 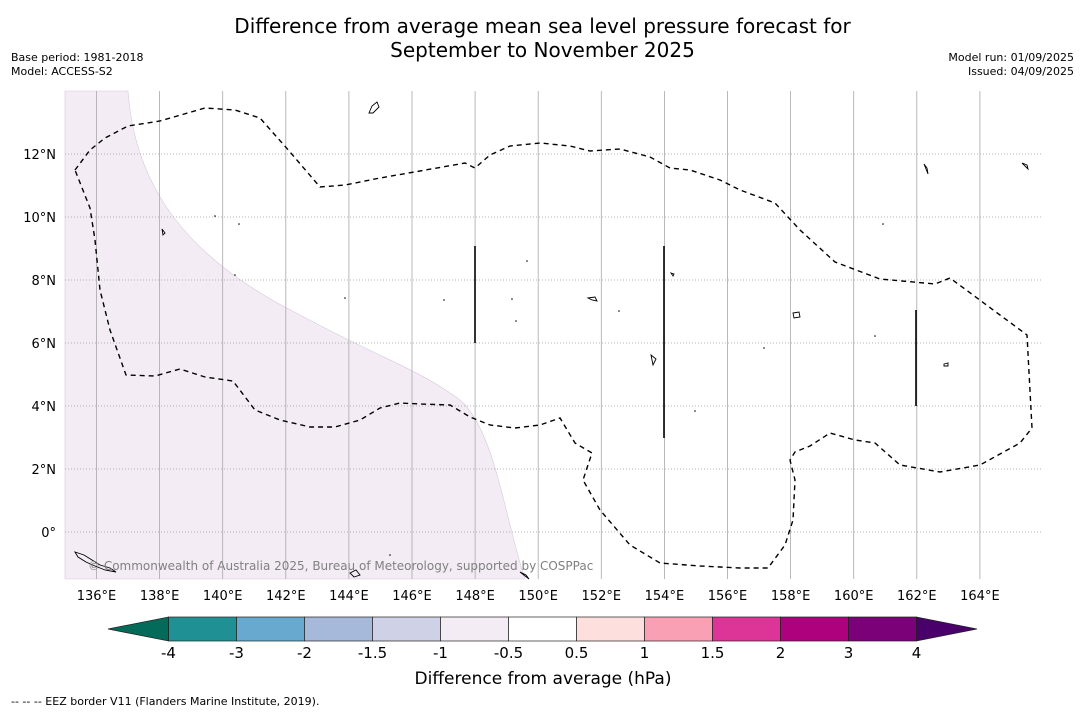 I want to click on title-line-2: September to November 2025, so click(x=542, y=50).